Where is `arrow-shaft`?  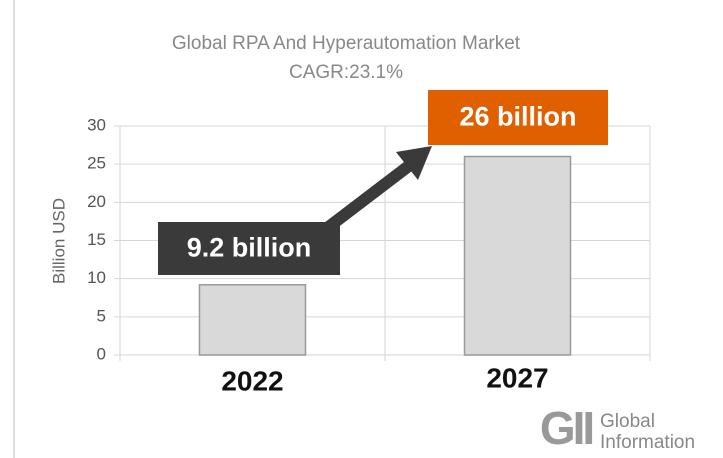
arrow-shaft is located at coordinates (366, 198).